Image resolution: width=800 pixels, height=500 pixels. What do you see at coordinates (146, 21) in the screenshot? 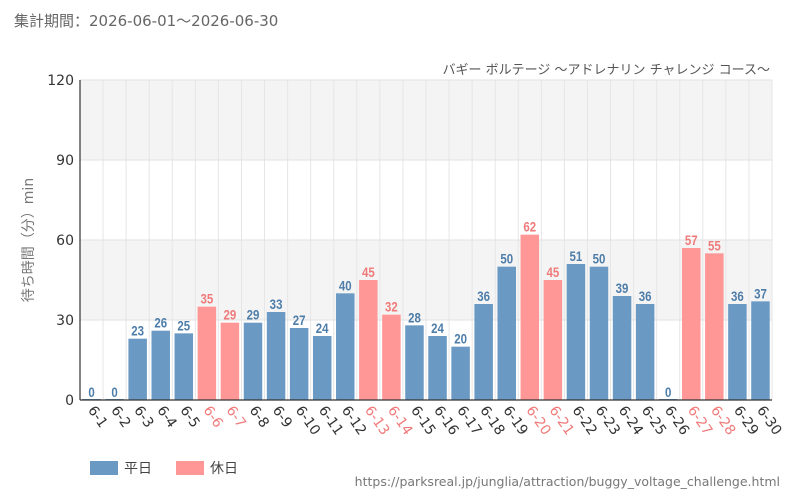
I see `period-label: 集計期間：2026-06-01～2026-06-30` at bounding box center [146, 21].